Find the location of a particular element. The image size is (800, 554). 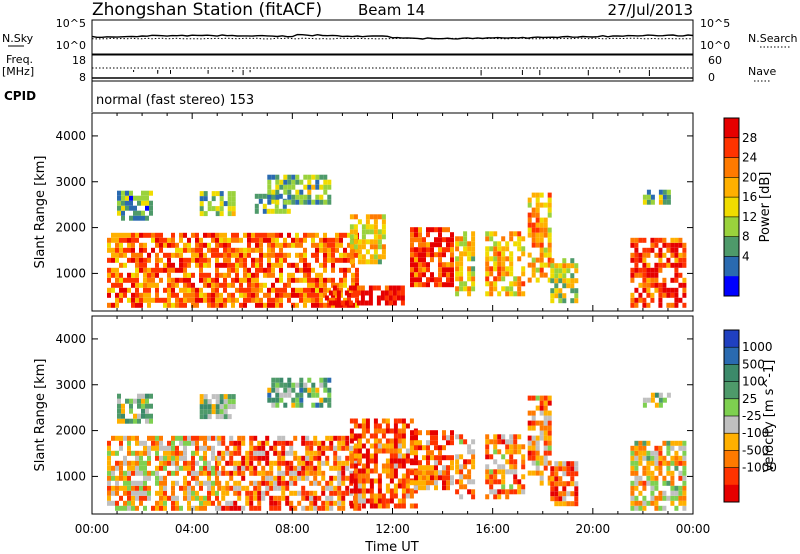

nsearch-tick-top: 10^5 is located at coordinates (715, 23).